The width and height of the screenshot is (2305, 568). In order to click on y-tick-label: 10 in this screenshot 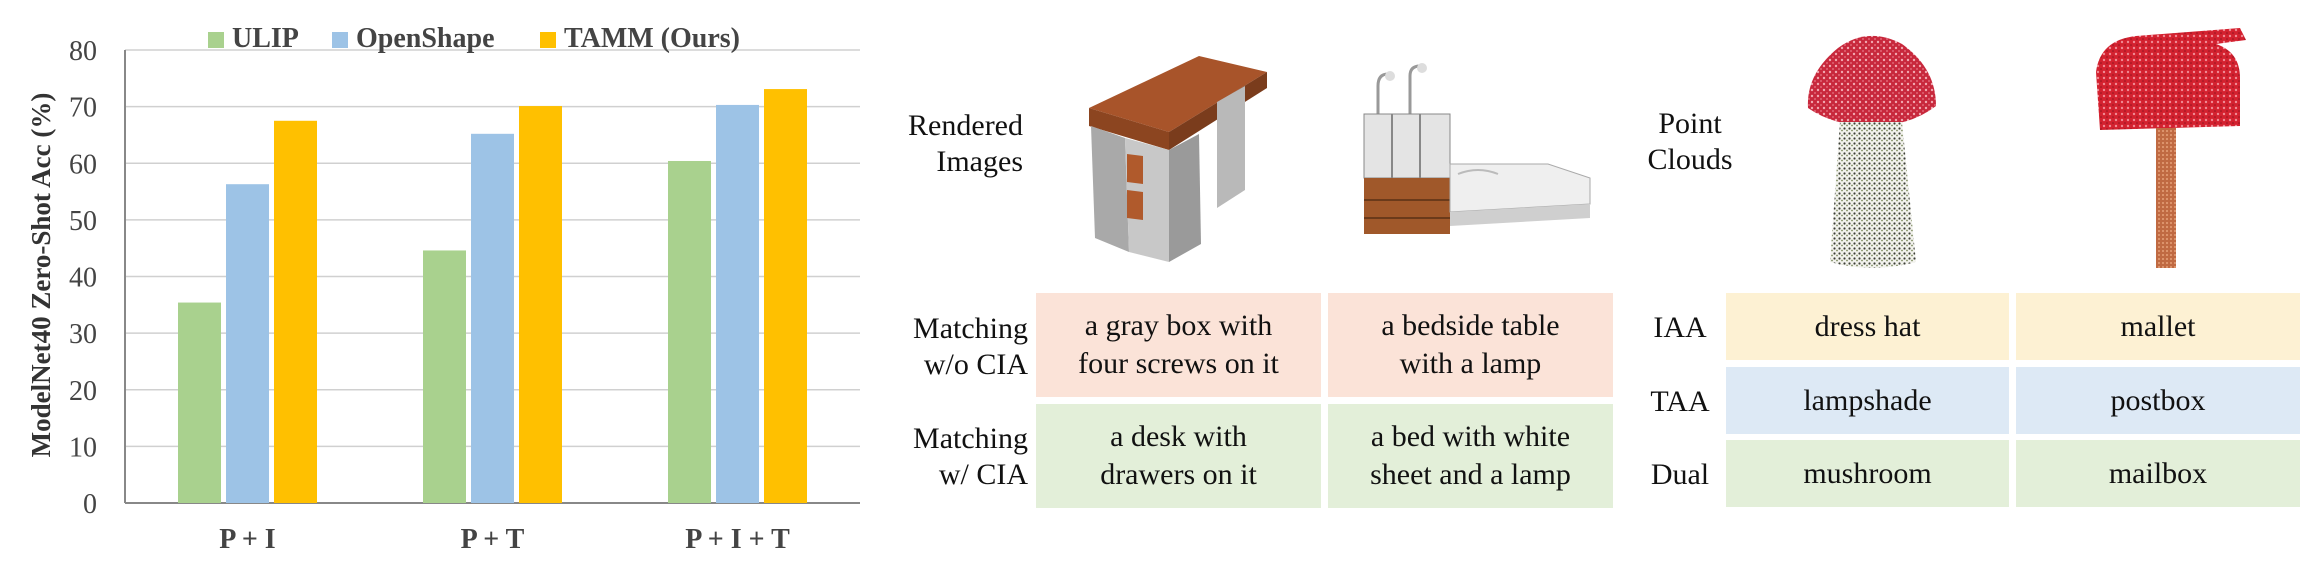, I will do `click(83, 447)`.